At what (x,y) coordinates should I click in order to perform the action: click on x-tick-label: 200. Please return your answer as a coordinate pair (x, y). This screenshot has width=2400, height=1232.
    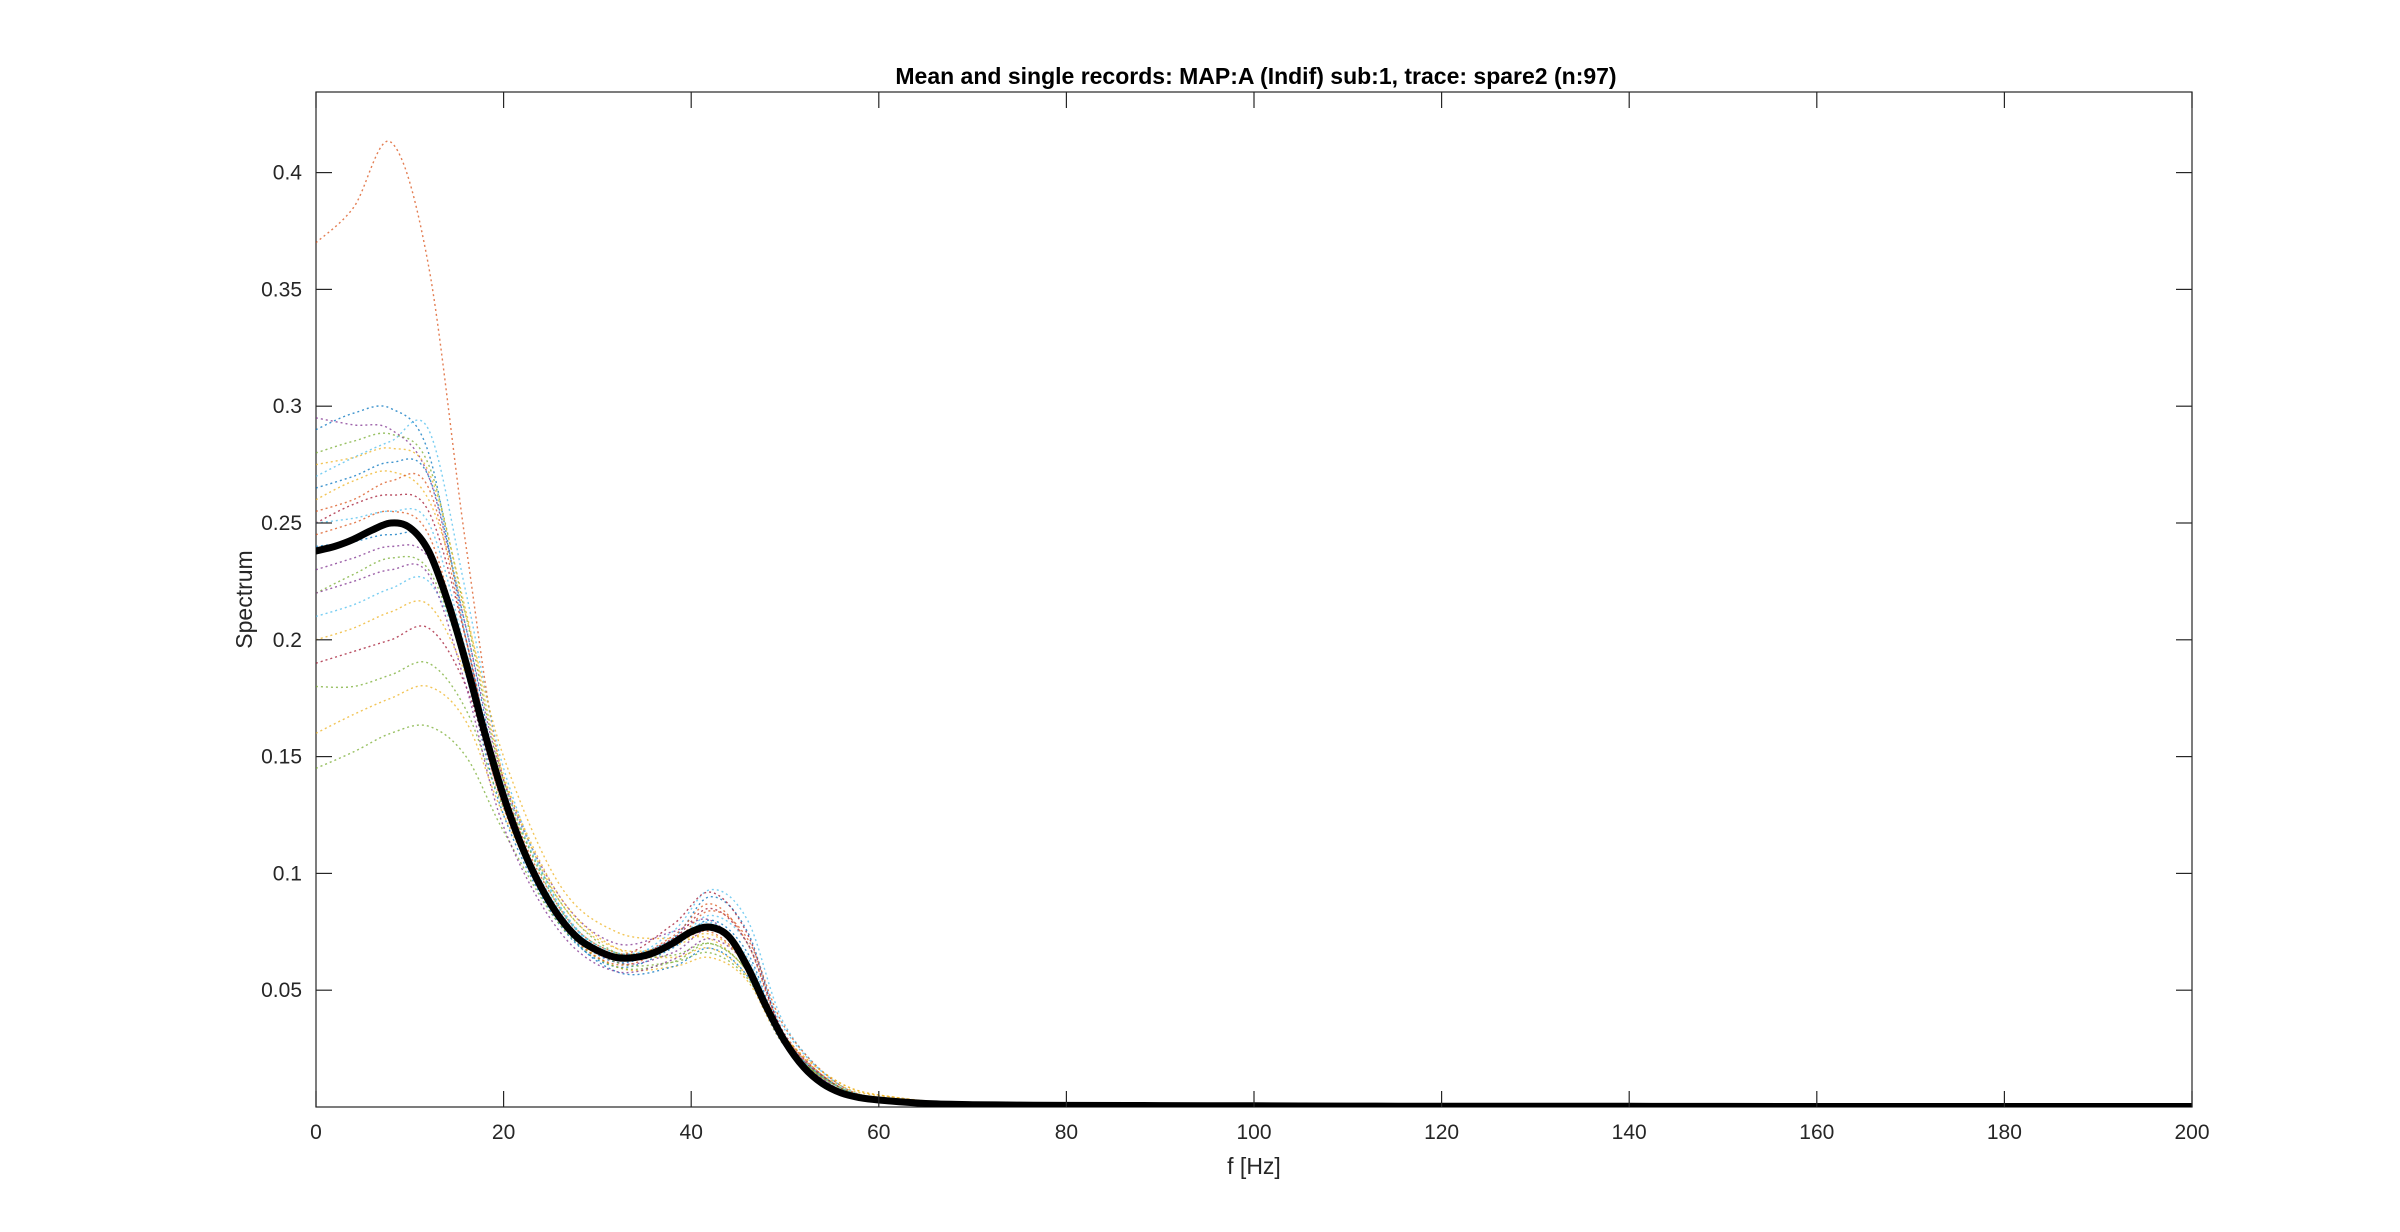
    Looking at the image, I should click on (2191, 1132).